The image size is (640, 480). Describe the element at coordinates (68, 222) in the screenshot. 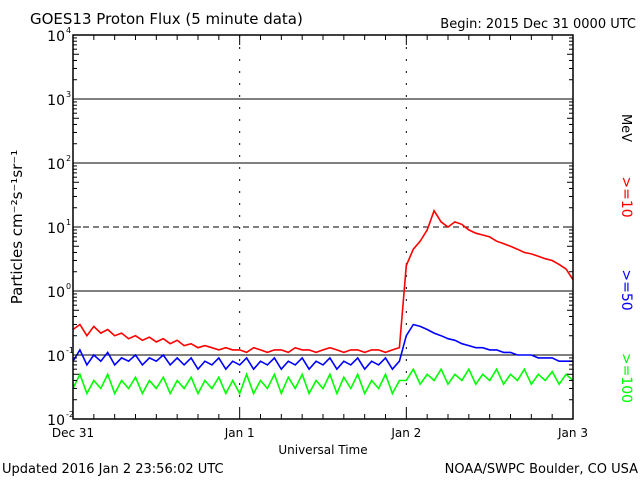

I see `y-tick-exponent: 1` at that location.